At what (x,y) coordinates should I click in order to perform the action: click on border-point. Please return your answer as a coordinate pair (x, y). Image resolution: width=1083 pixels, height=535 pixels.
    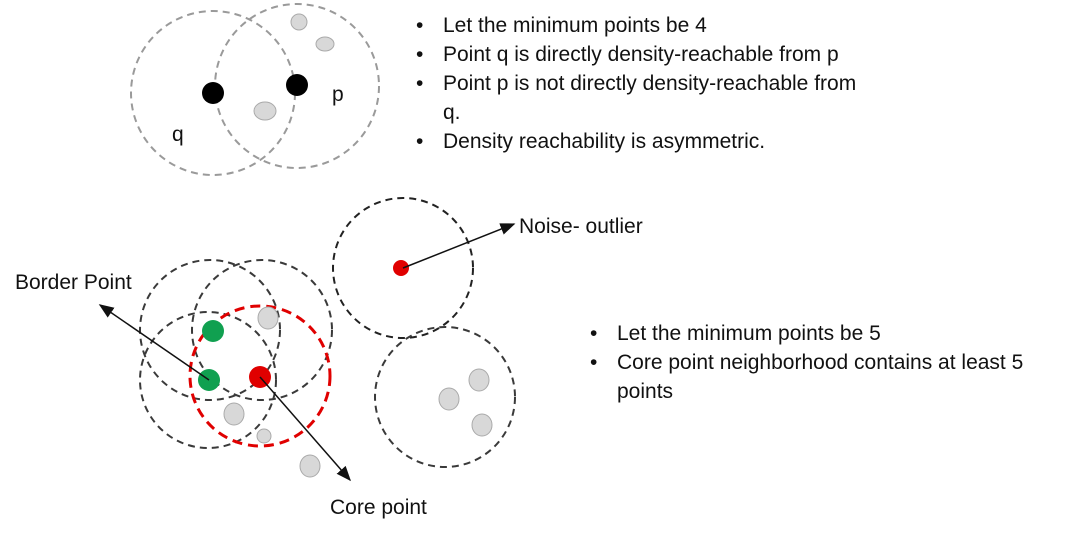
    Looking at the image, I should click on (213, 331).